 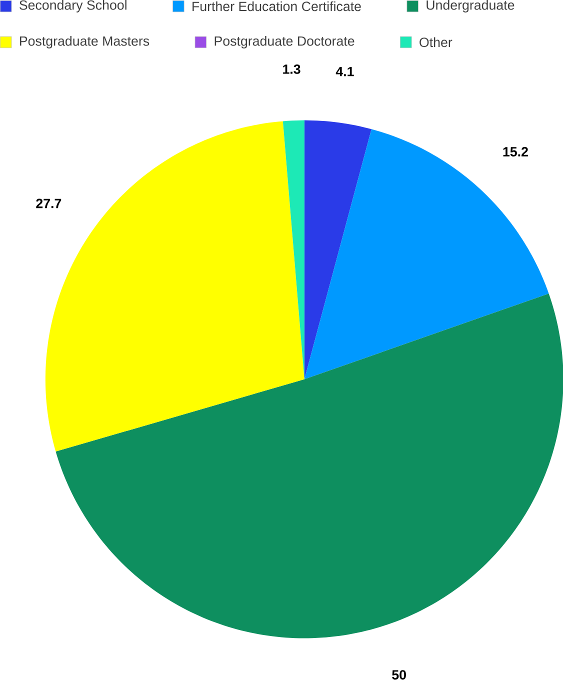 I want to click on legend-label: Undergraduate, so click(x=470, y=6).